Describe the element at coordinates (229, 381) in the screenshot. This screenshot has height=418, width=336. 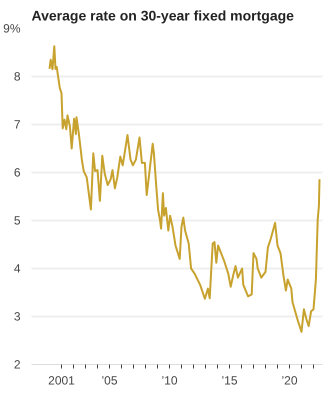
I see `x-tick-label: ’15` at that location.